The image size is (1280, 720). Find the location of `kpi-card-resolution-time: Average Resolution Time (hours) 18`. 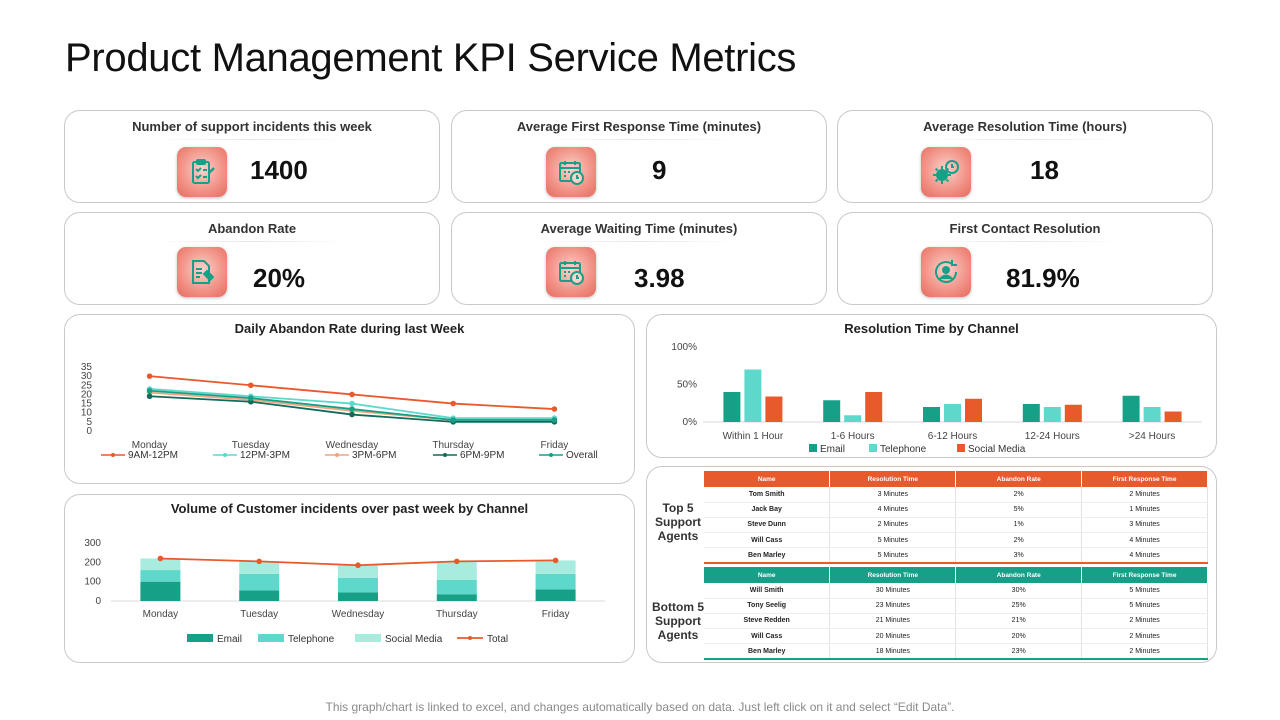

kpi-card-resolution-time: Average Resolution Time (hours) 18 is located at coordinates (1025, 156).